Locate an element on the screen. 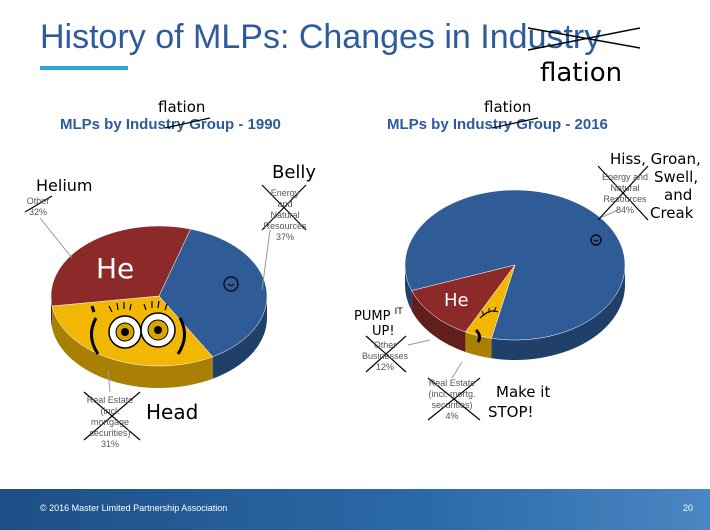 The image size is (710, 530). label-2016-other-line2: Businesses is located at coordinates (385, 356).